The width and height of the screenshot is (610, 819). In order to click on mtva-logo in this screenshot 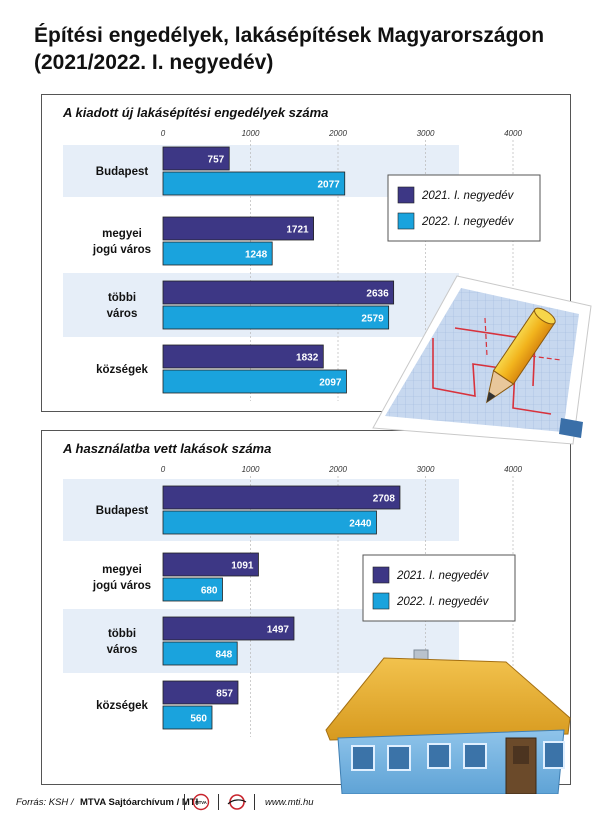, I will do `click(237, 803)`.